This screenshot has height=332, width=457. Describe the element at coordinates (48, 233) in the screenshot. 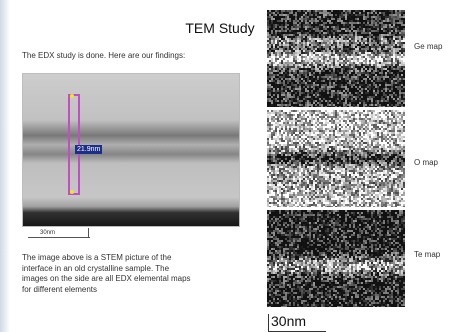

I see `stem-scale-label: 30nm` at that location.